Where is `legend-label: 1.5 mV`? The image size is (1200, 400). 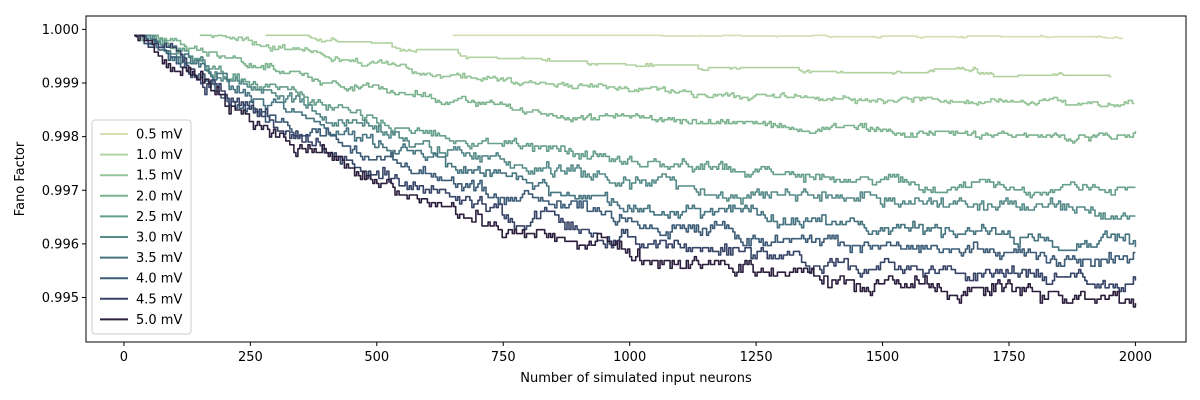
legend-label: 1.5 mV is located at coordinates (159, 176).